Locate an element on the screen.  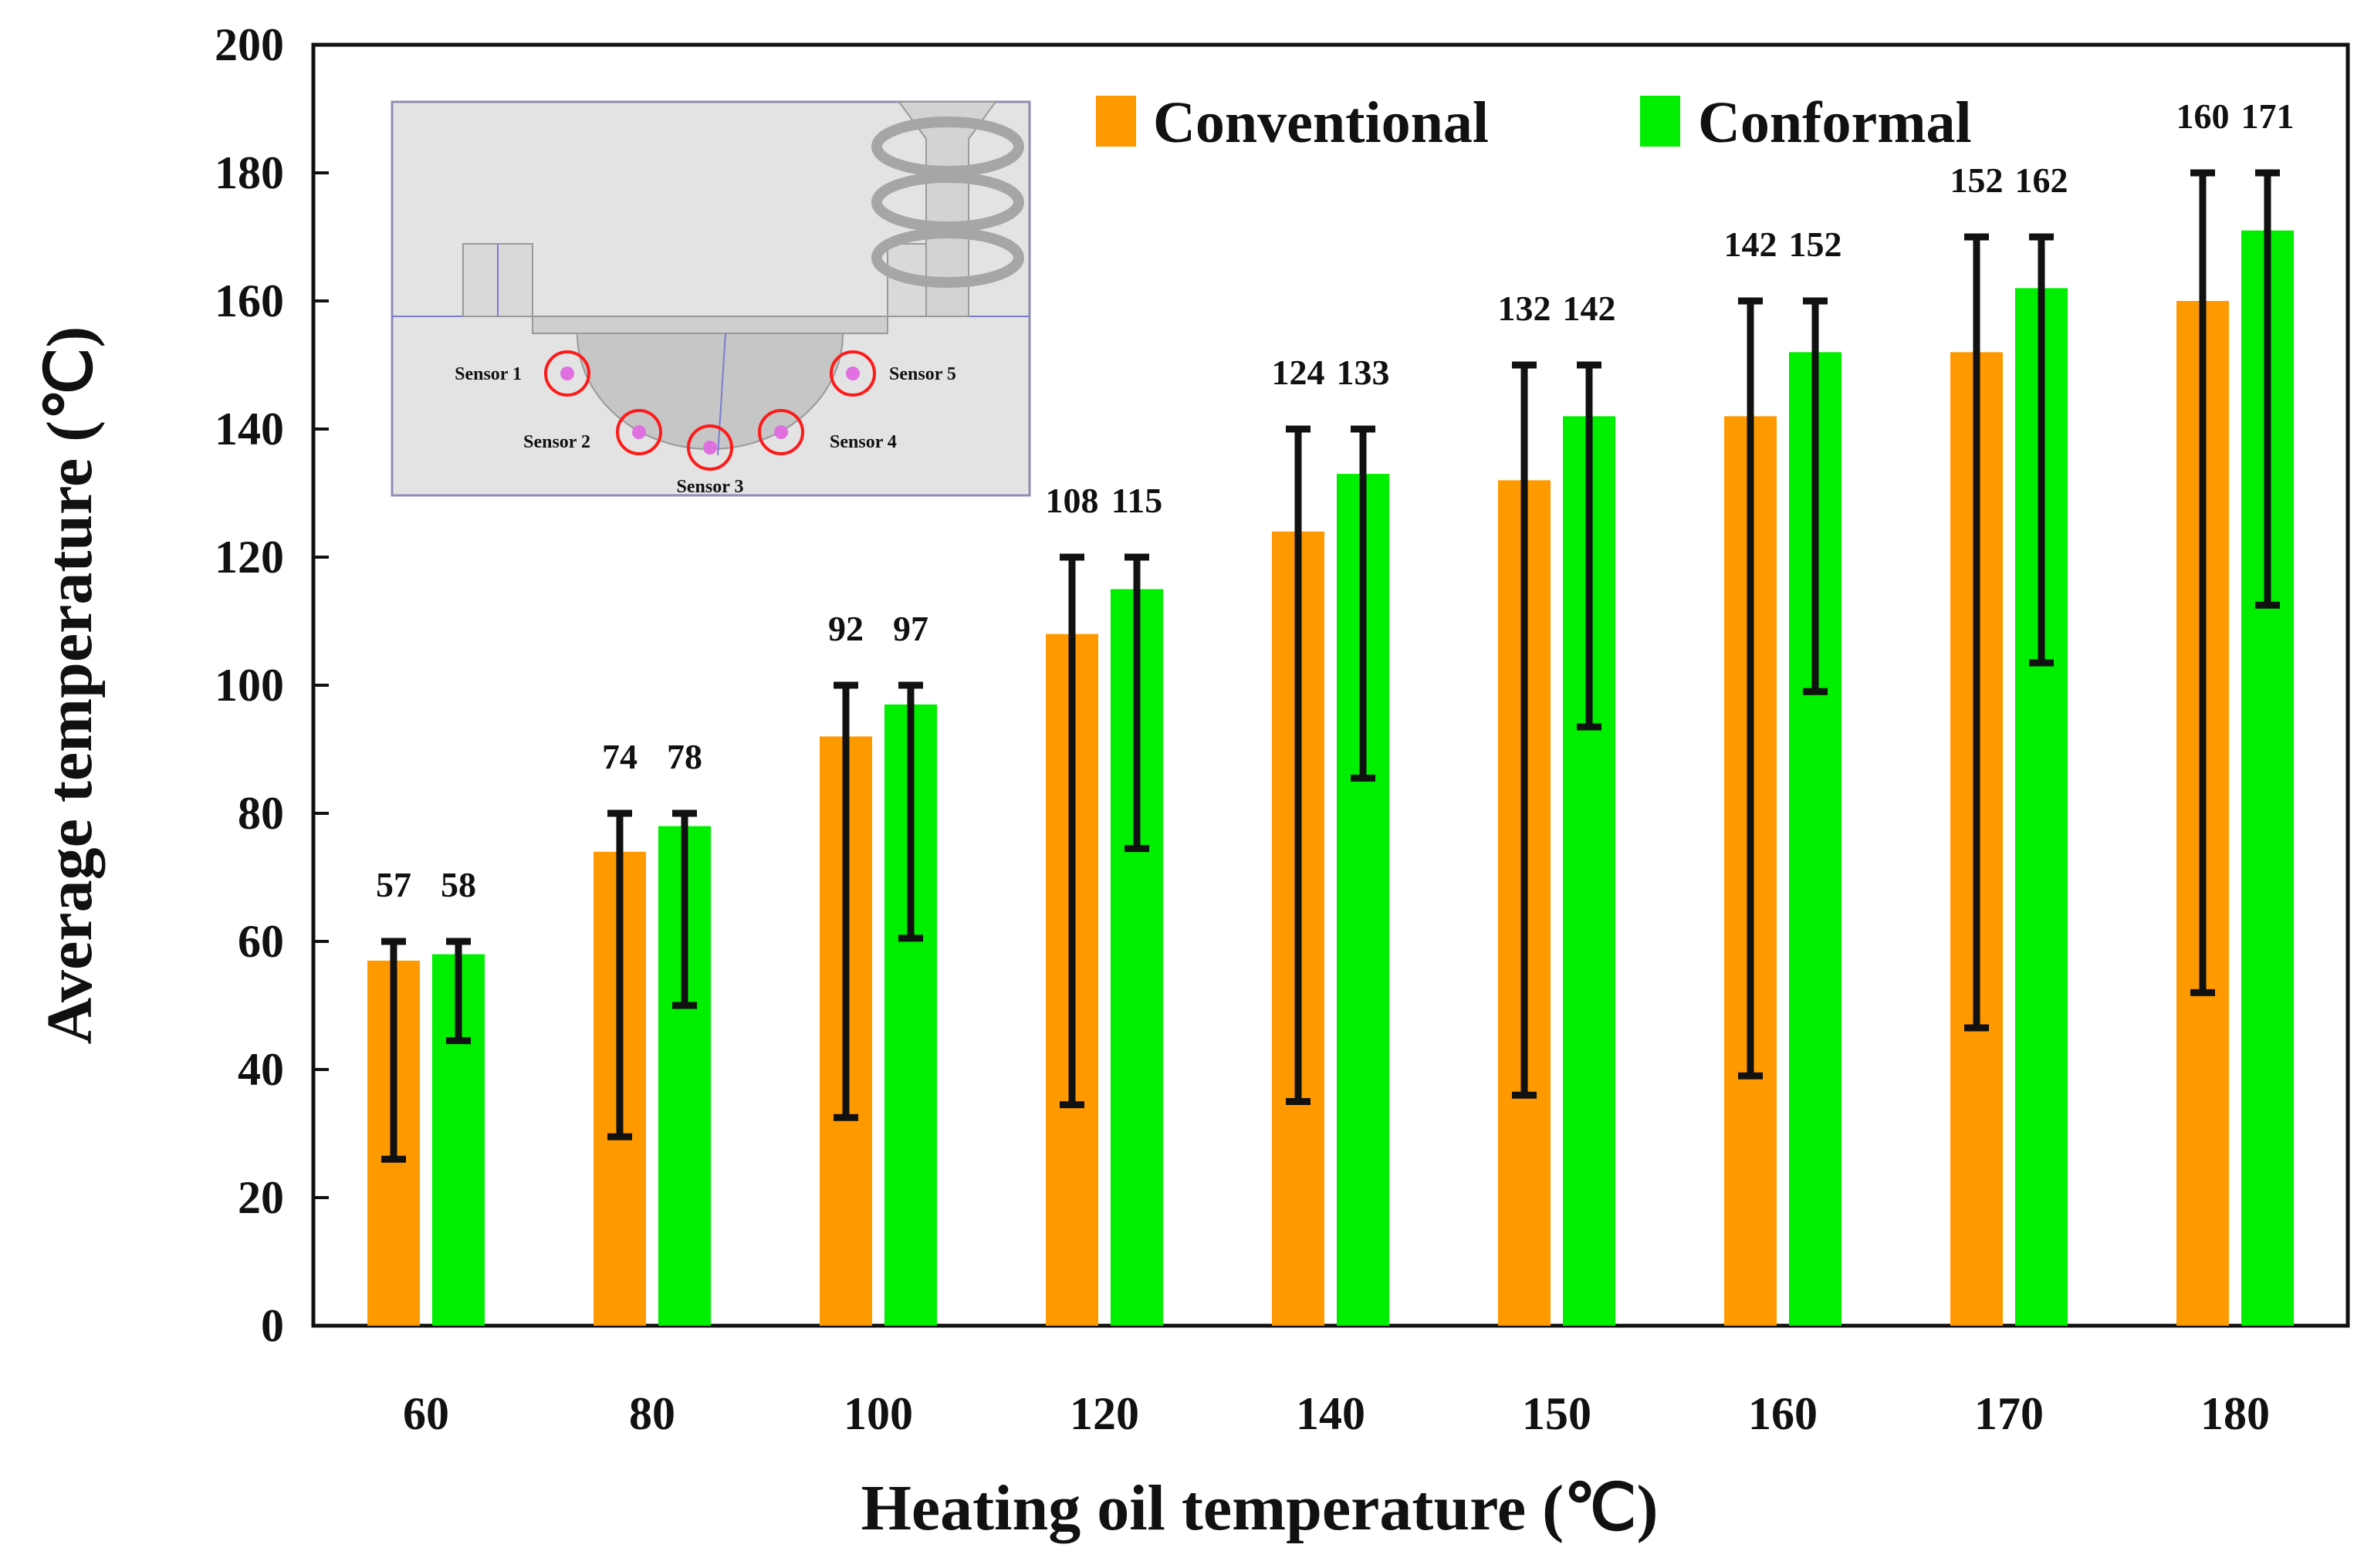
y-tick-label: 20 is located at coordinates (261, 1197).